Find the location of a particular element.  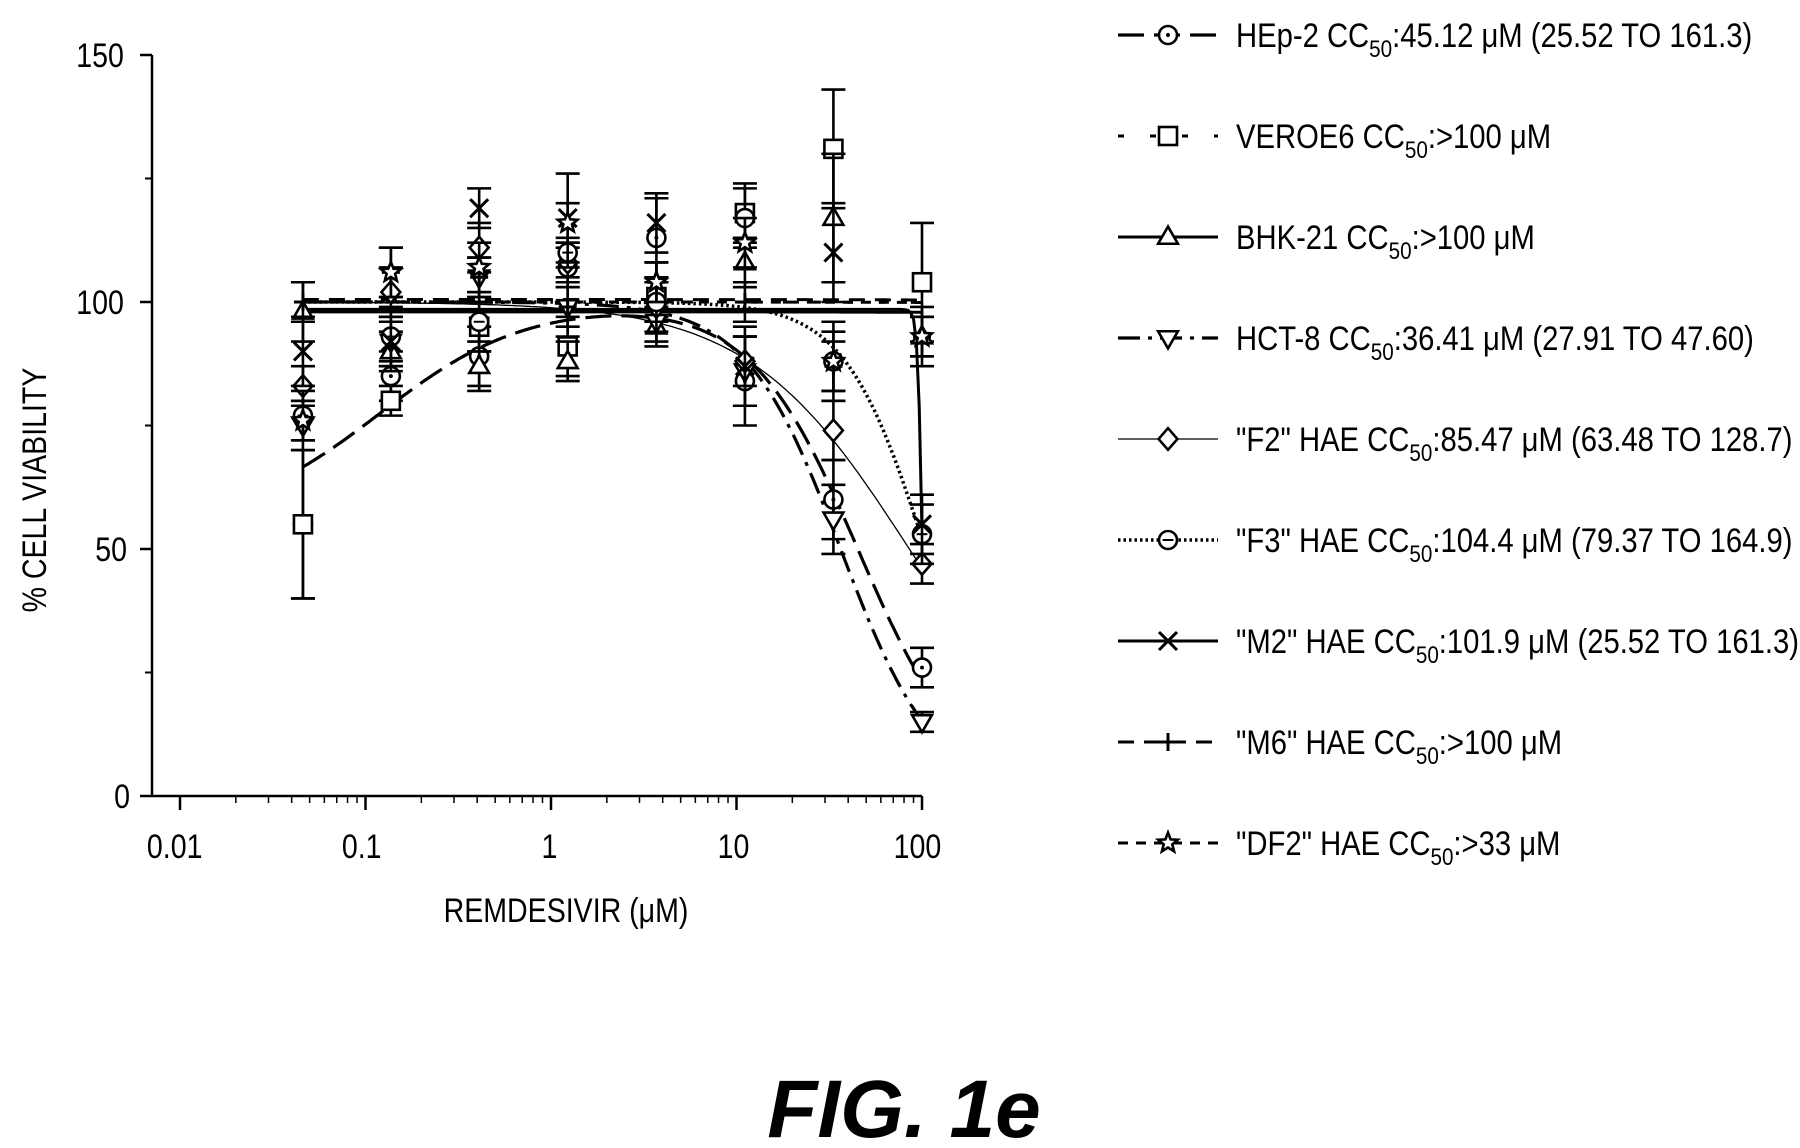

curve-f2-hae is located at coordinates (612, 435).